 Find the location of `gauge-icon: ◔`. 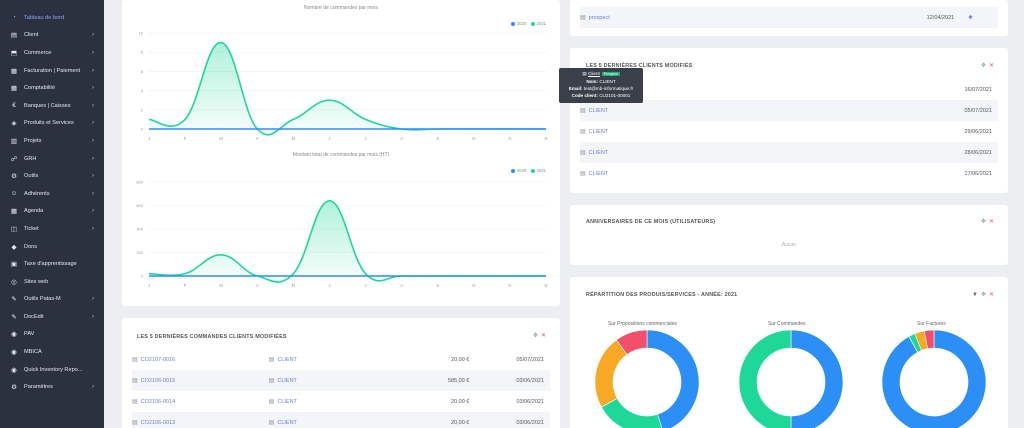

gauge-icon: ◔ is located at coordinates (14, 18).